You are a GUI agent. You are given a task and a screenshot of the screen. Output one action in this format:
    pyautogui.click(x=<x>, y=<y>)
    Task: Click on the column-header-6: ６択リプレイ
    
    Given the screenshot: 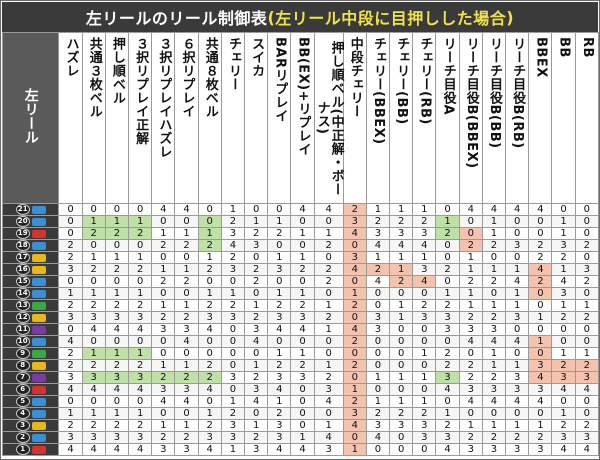 What is the action you would take?
    pyautogui.click(x=186, y=118)
    